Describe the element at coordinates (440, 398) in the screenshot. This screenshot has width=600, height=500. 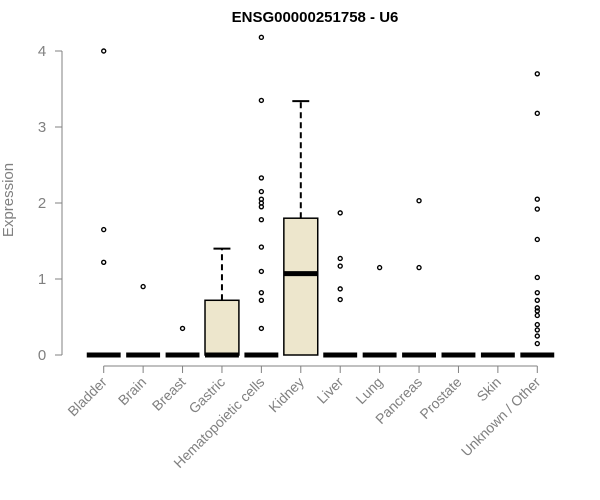
I see `x-tick-label: Prostate` at that location.